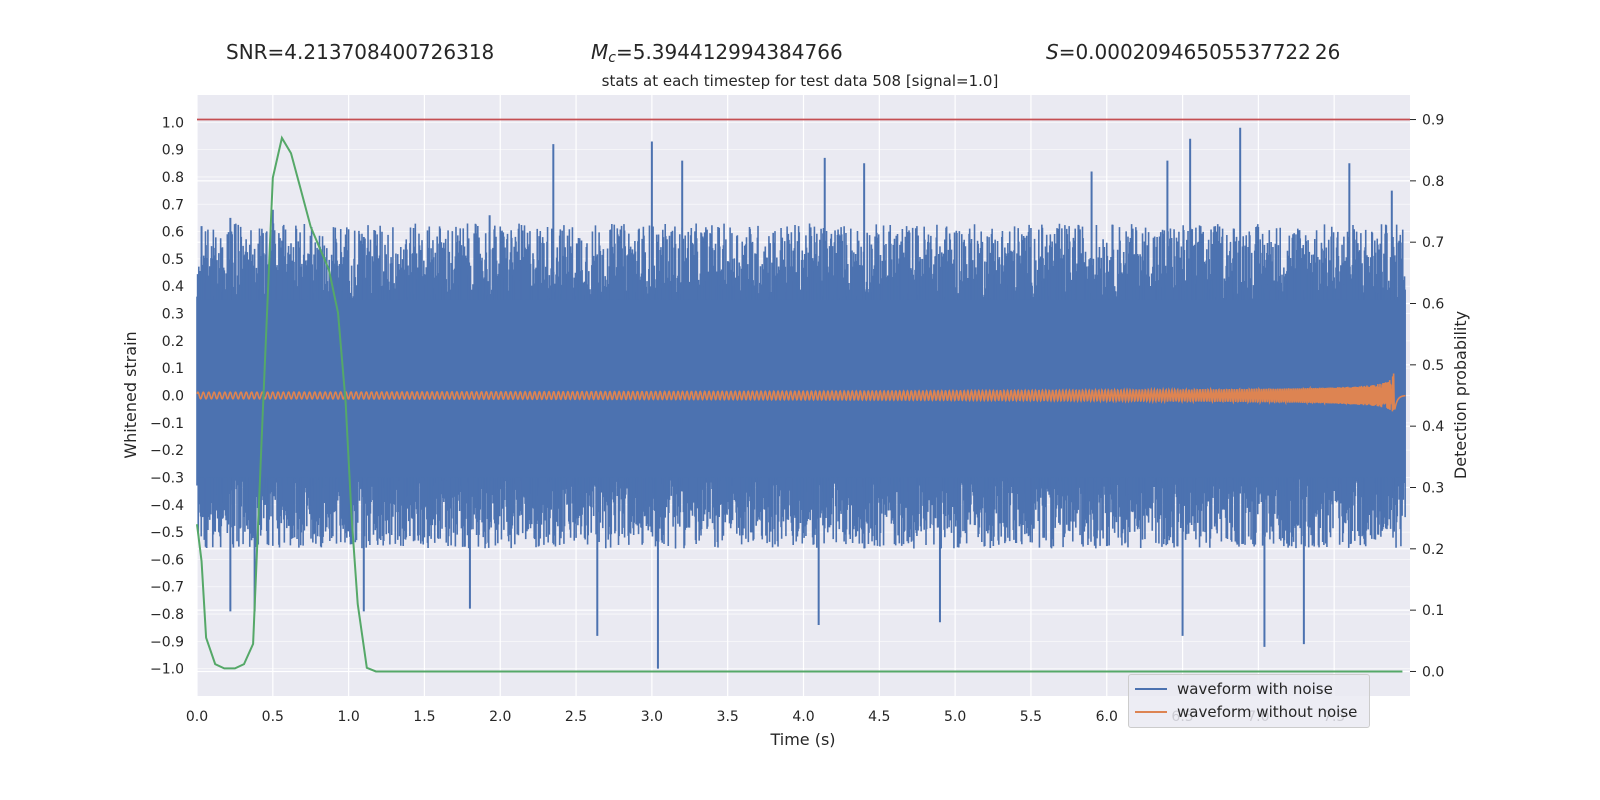 The height and width of the screenshot is (800, 1600). I want to click on x-tick-label: 5.5, so click(1031, 717).